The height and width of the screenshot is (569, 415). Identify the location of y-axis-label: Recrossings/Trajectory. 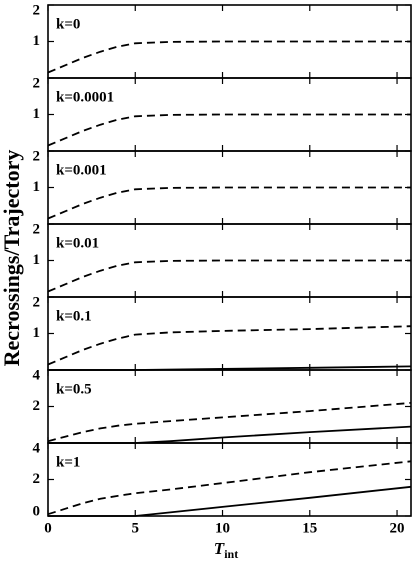
(12, 258).